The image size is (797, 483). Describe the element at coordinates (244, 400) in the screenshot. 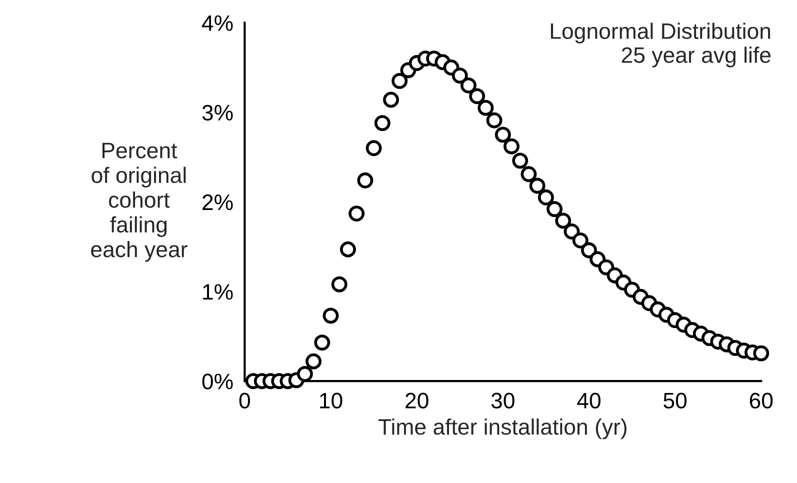

I see `x-tick-label: 0` at that location.